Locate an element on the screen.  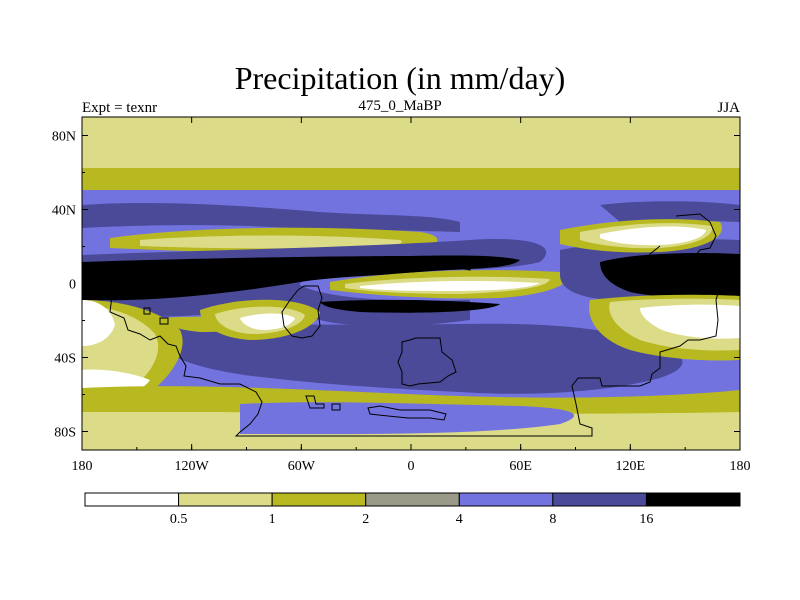
y-tick-label: 80N is located at coordinates (64, 137).